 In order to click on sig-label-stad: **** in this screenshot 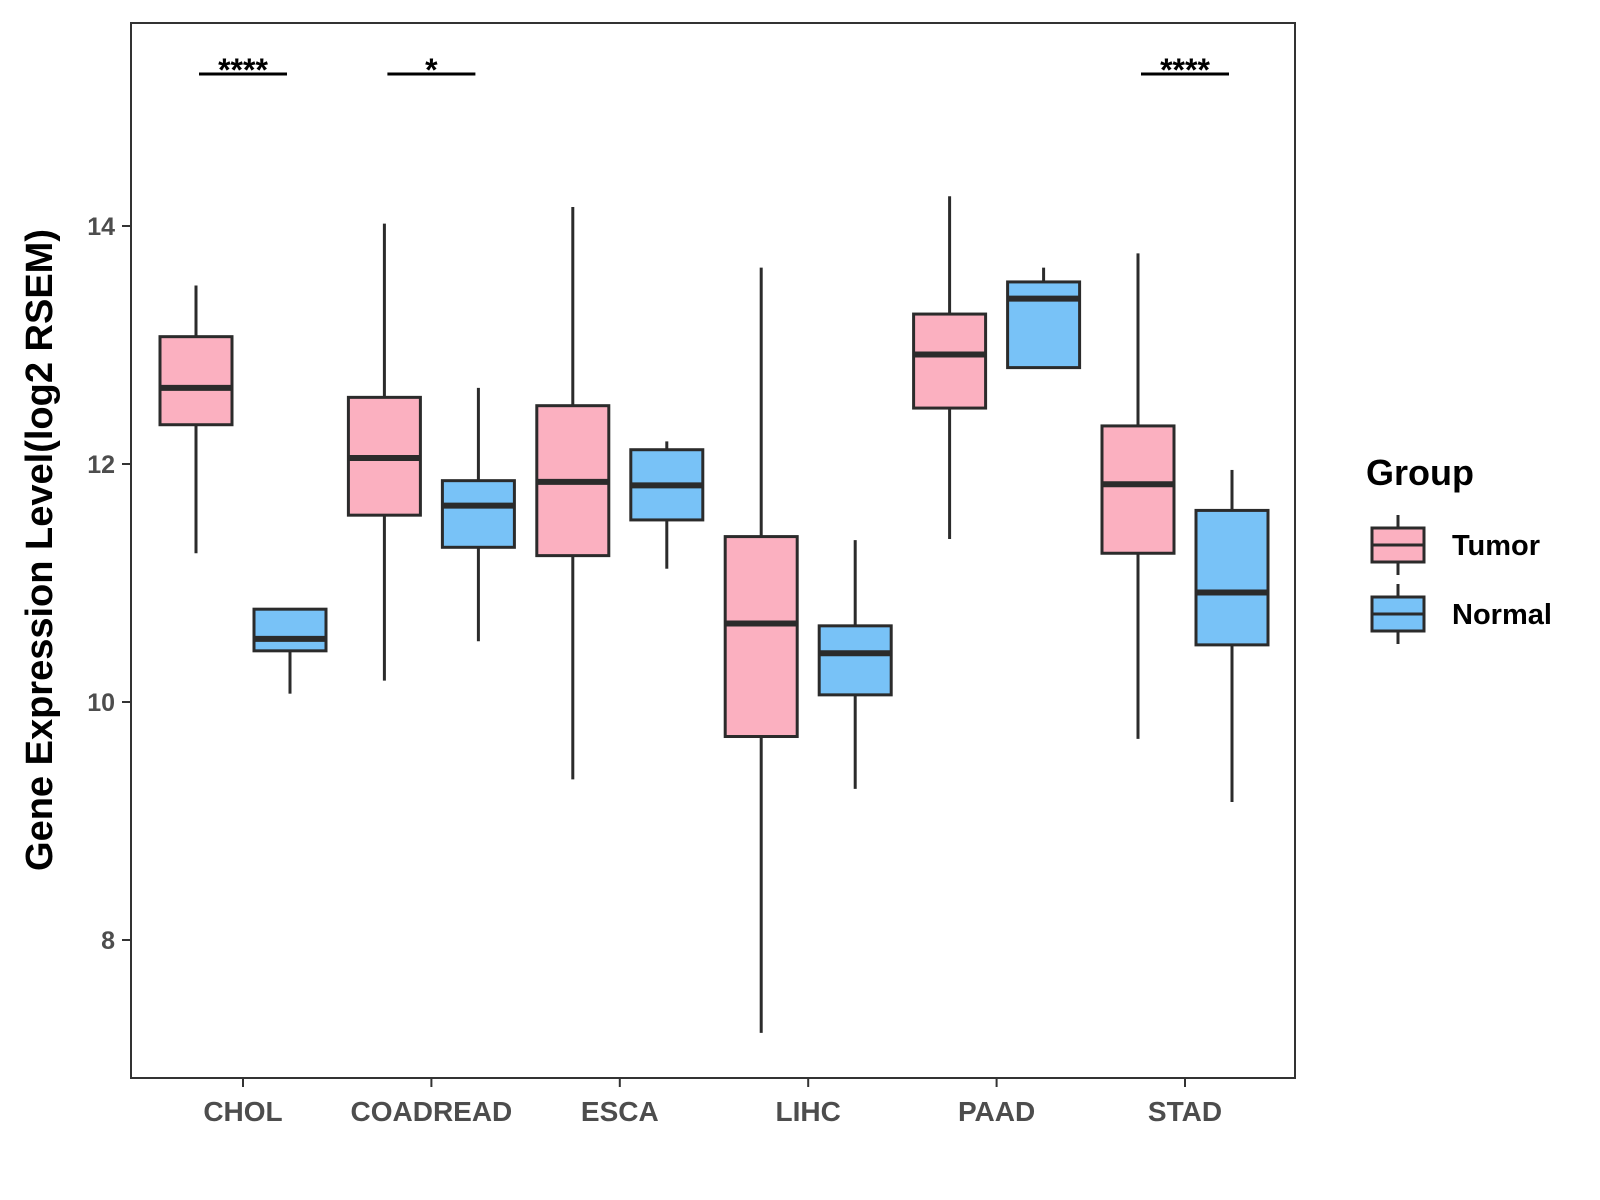, I will do `click(1185, 70)`.